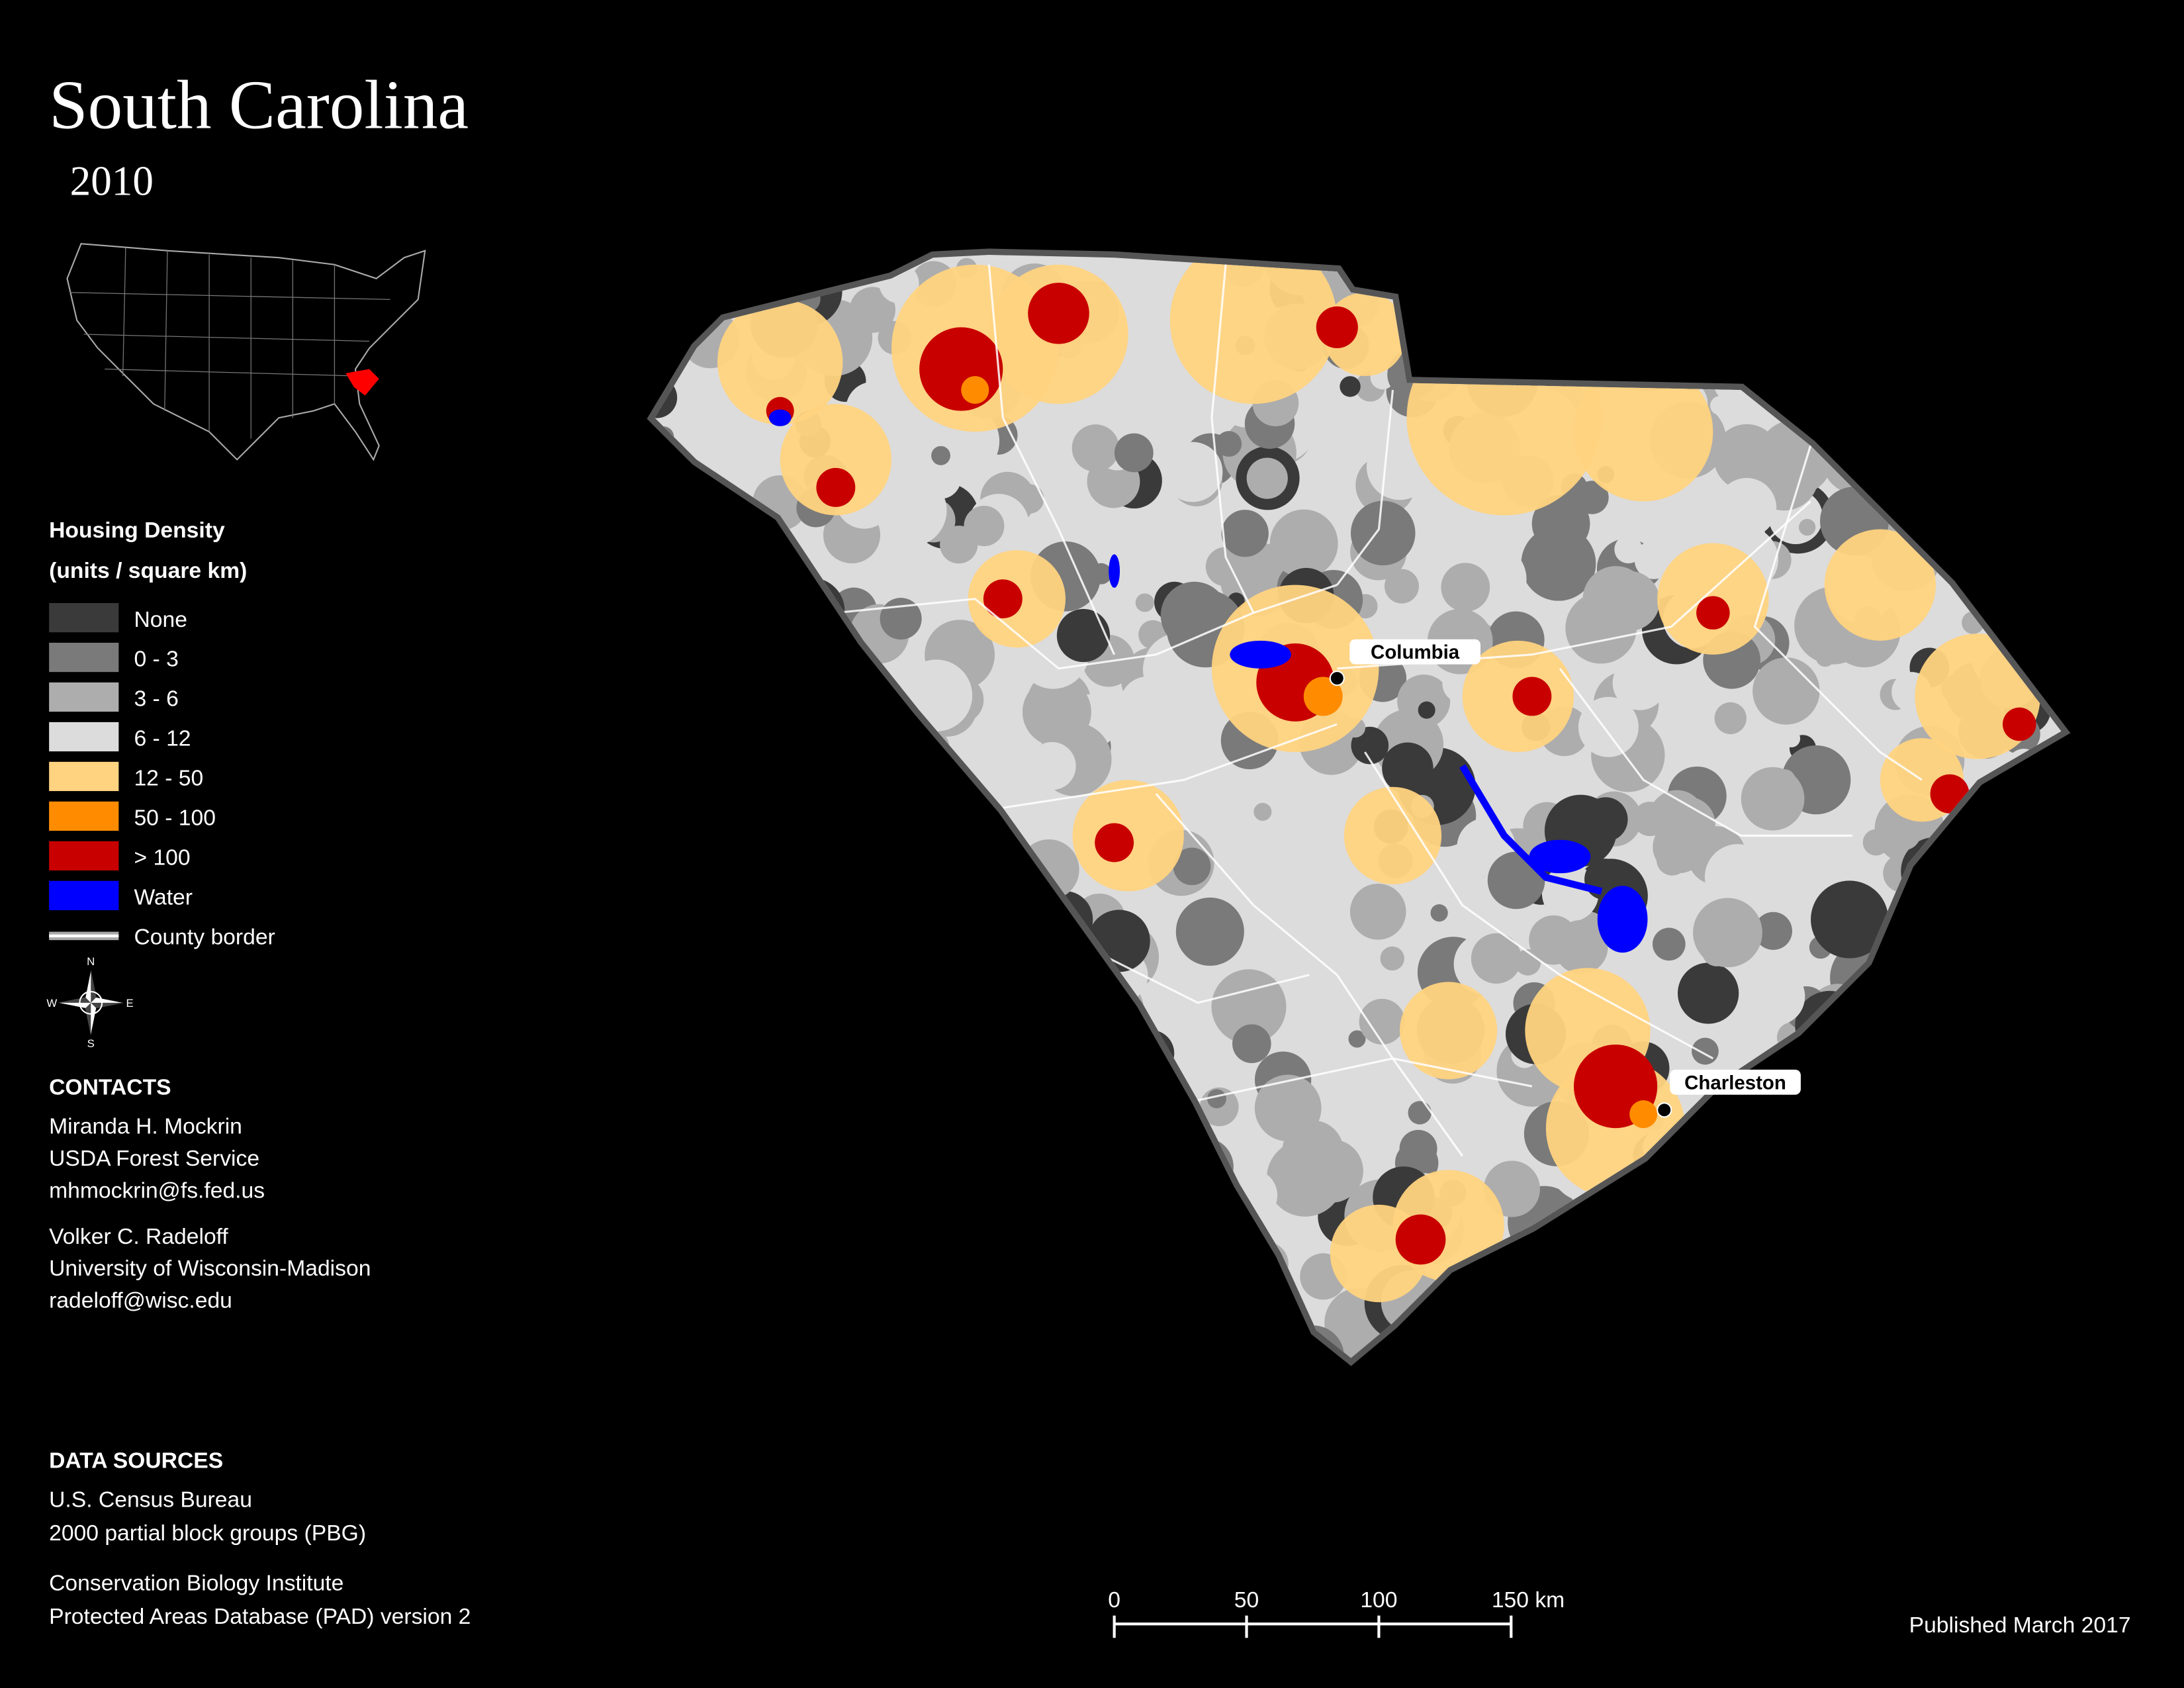 The height and width of the screenshot is (1688, 2184). I want to click on legend-label: None, so click(160, 620).